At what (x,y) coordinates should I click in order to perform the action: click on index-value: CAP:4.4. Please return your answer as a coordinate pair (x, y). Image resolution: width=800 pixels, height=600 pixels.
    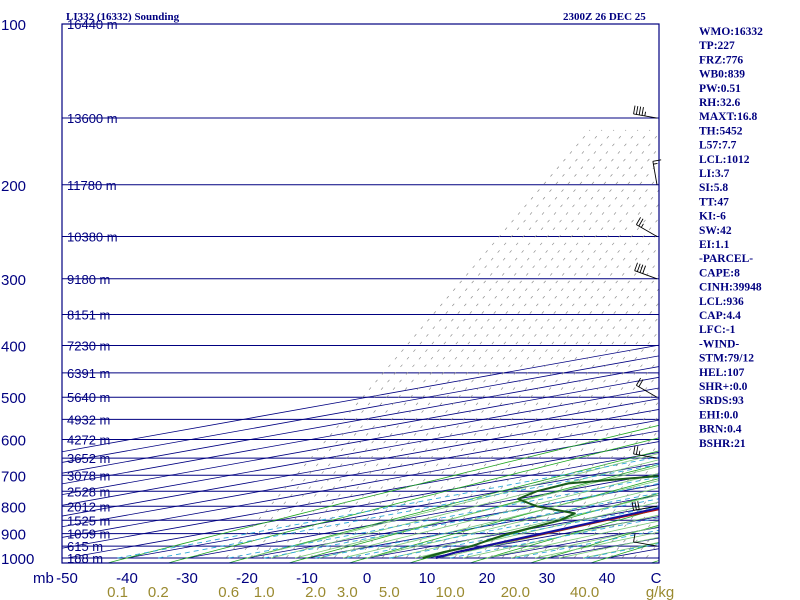
    Looking at the image, I should click on (720, 316).